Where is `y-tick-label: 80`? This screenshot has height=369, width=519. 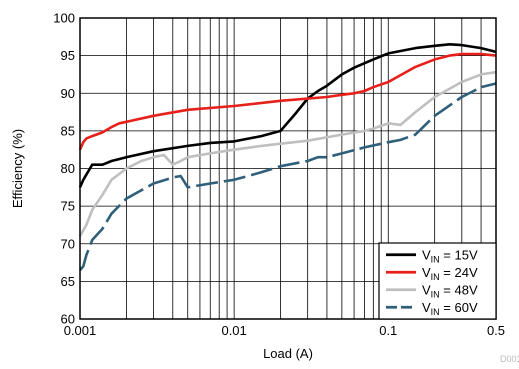
y-tick-label: 80 is located at coordinates (68, 168).